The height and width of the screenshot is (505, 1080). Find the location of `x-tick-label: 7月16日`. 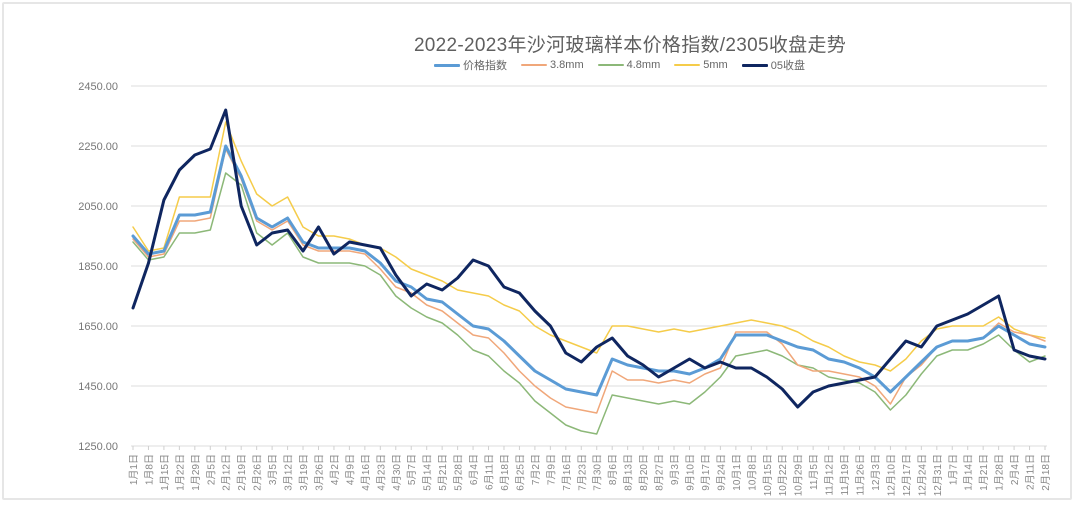

x-tick-label: 7月16日 is located at coordinates (567, 472).